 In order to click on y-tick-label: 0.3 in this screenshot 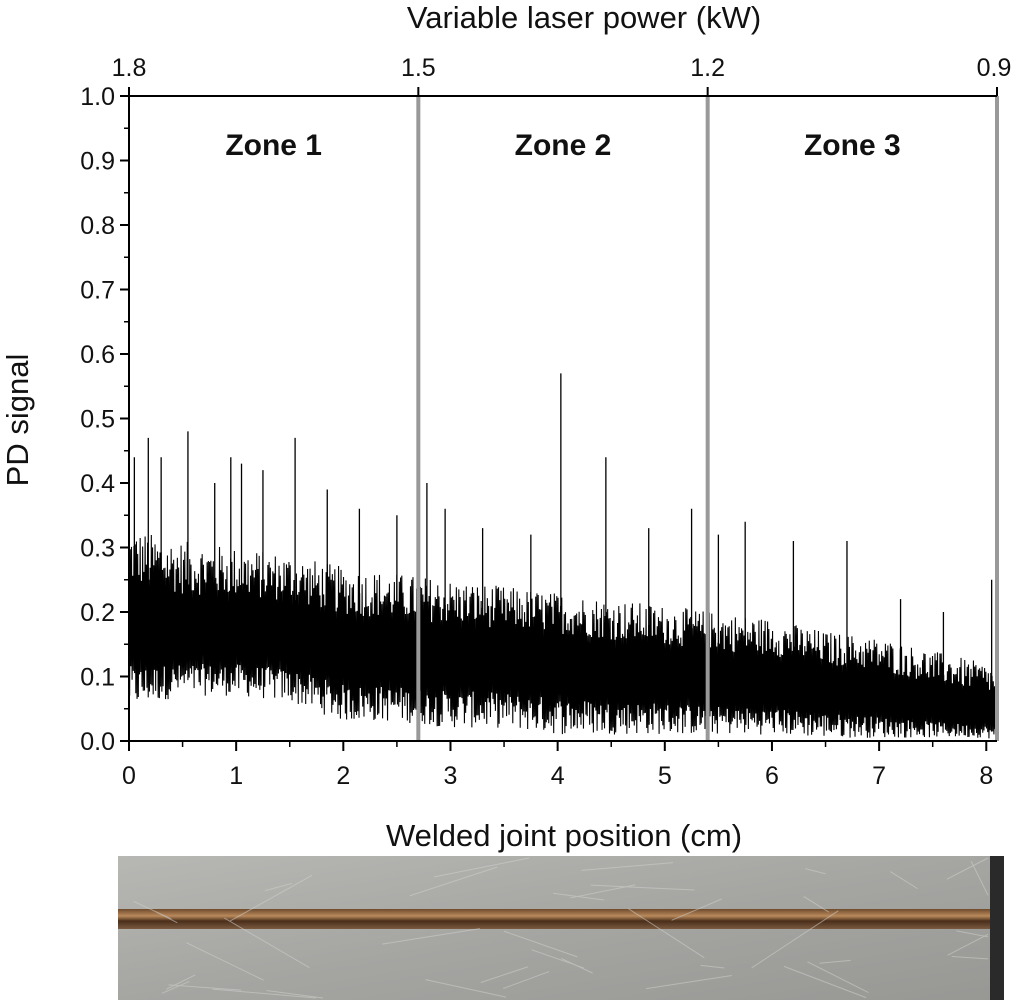, I will do `click(97, 549)`.